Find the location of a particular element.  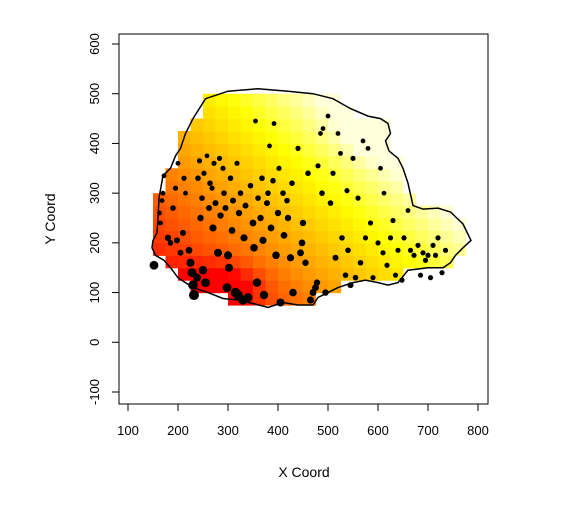

x-tick-label: 200 is located at coordinates (178, 430).